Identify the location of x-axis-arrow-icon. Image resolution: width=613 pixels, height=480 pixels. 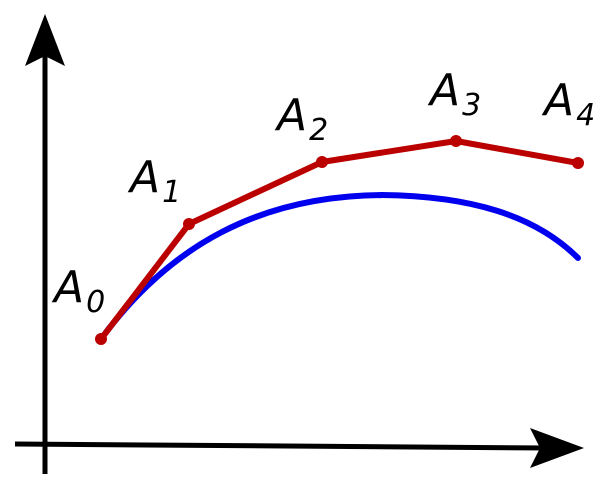
(557, 448).